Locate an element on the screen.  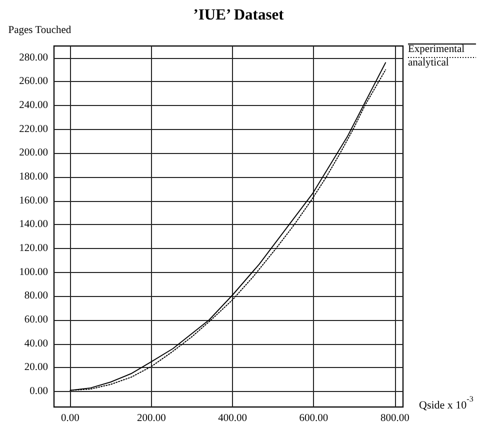
y-tick-label: 180.00 is located at coordinates (33, 177).